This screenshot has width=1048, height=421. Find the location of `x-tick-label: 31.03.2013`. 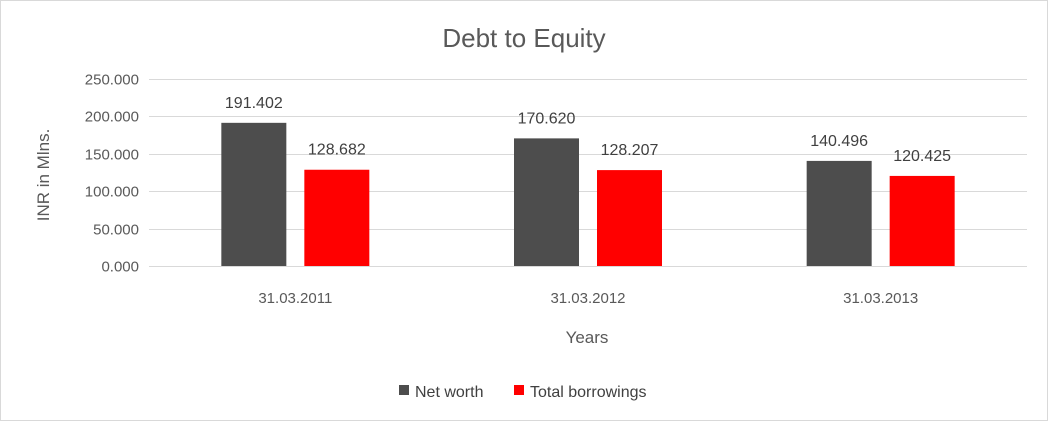

x-tick-label: 31.03.2013 is located at coordinates (880, 298).